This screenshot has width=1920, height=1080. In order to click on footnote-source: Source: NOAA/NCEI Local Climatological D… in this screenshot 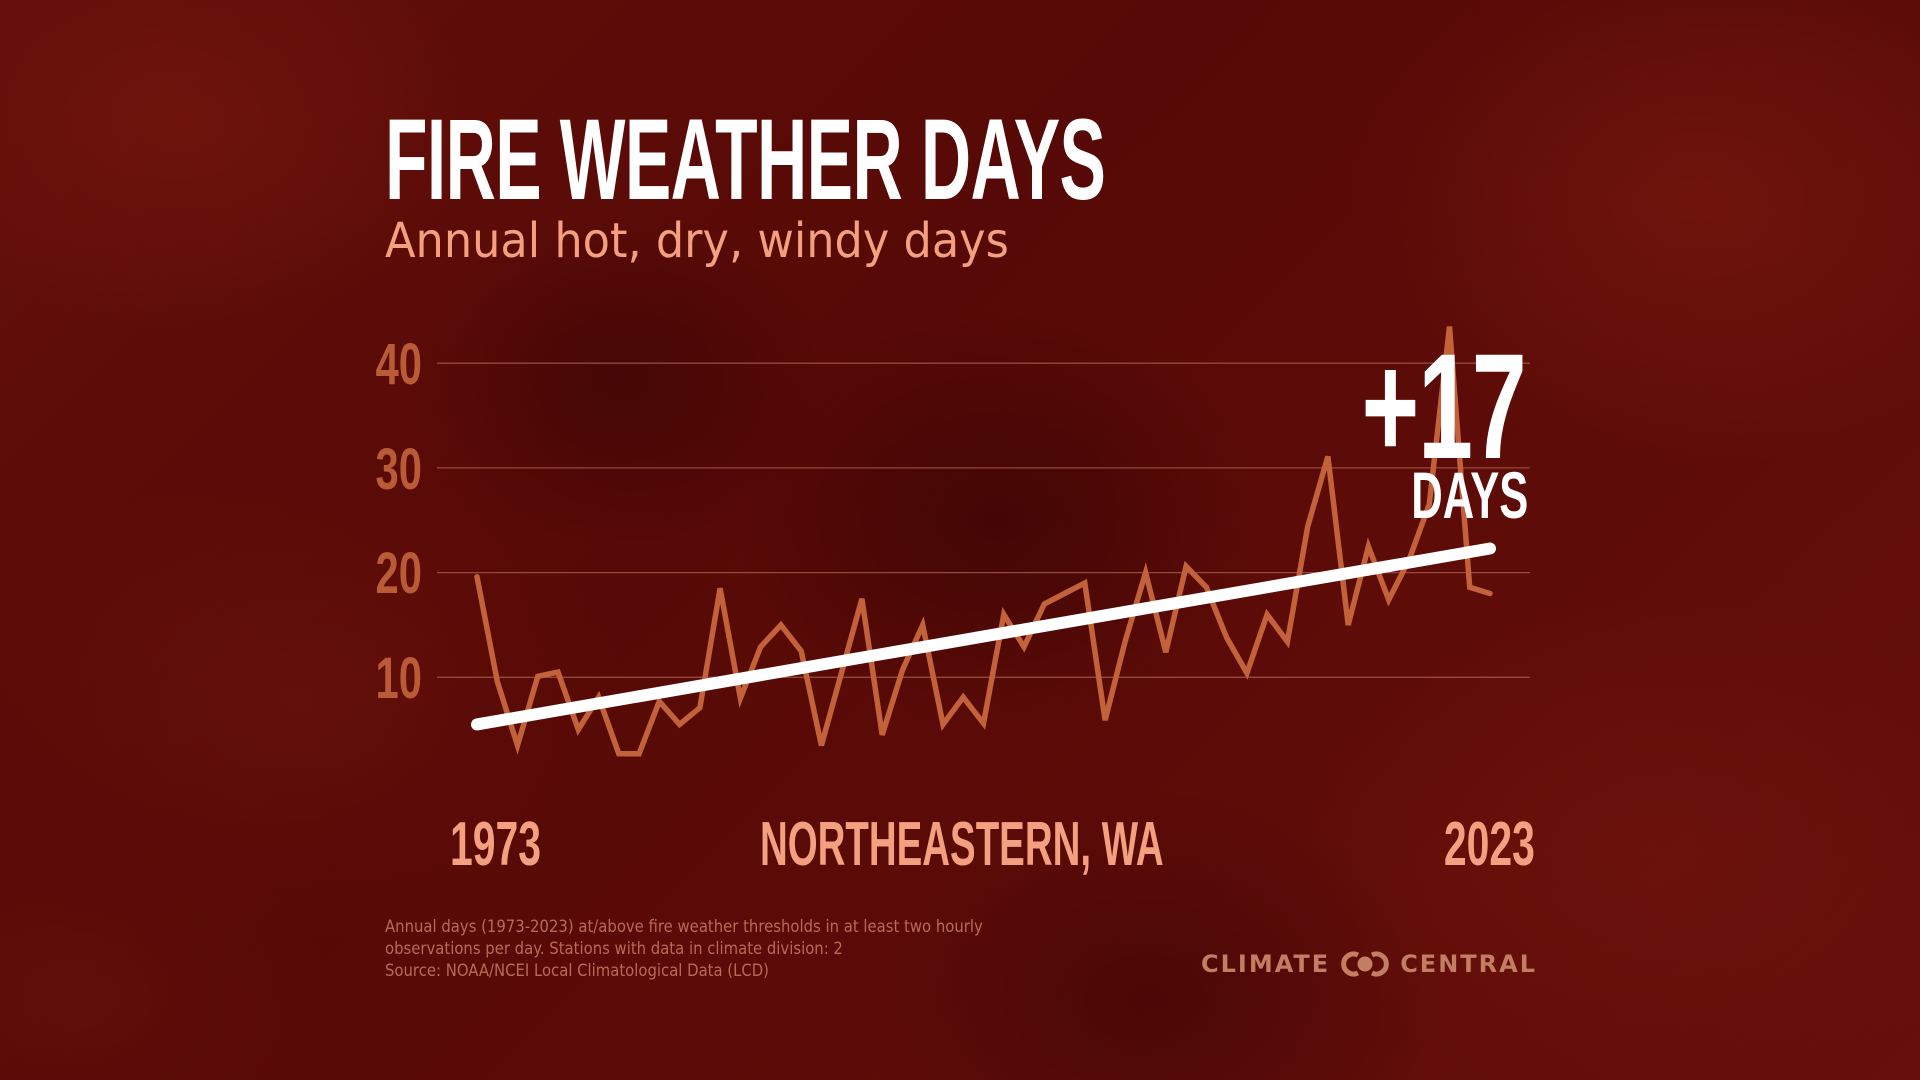, I will do `click(577, 970)`.